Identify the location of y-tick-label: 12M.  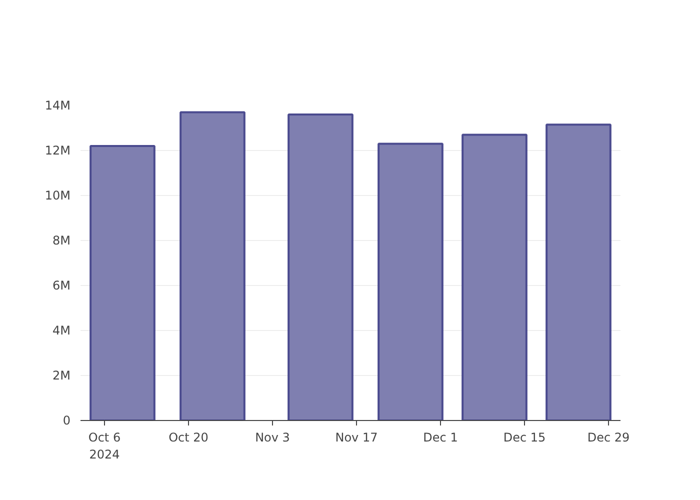
(57, 151).